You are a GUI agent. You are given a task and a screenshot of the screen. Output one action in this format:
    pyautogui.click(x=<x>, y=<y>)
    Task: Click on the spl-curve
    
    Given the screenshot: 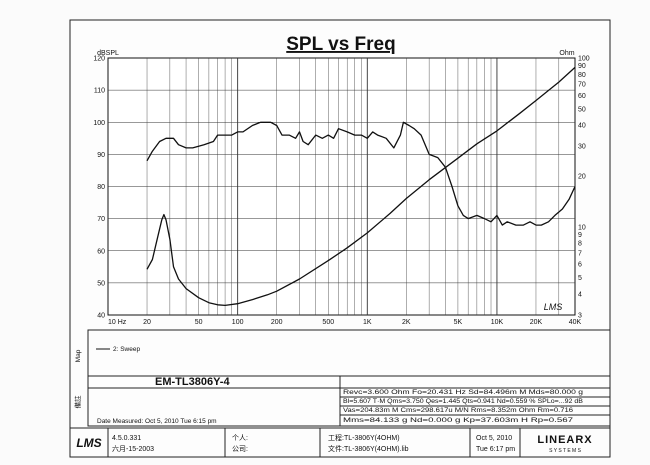 What is the action you would take?
    pyautogui.click(x=361, y=173)
    